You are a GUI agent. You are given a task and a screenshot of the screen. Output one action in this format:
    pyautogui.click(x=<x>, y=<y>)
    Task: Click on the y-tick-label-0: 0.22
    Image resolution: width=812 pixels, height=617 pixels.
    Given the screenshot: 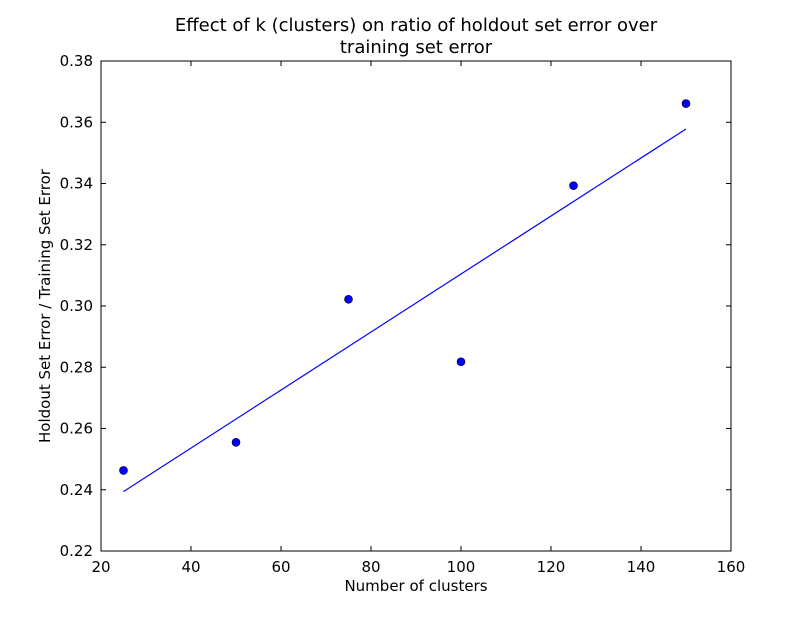 What is the action you would take?
    pyautogui.click(x=76, y=551)
    